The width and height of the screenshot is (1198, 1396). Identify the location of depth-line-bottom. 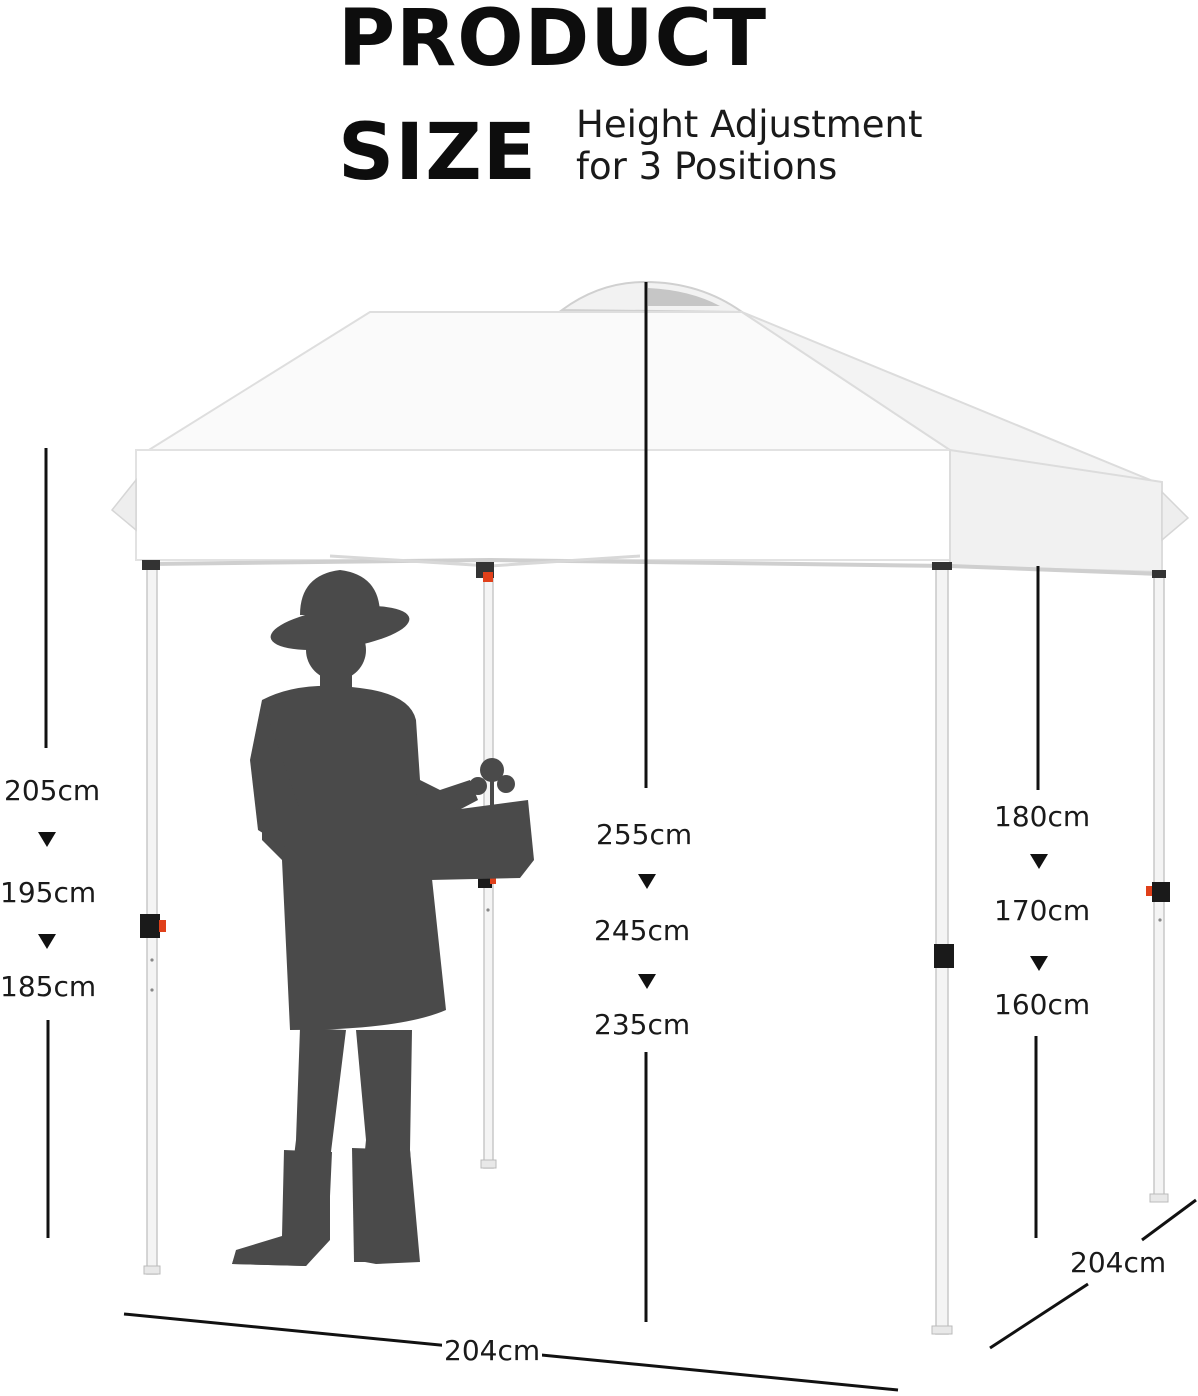
(1039, 1316).